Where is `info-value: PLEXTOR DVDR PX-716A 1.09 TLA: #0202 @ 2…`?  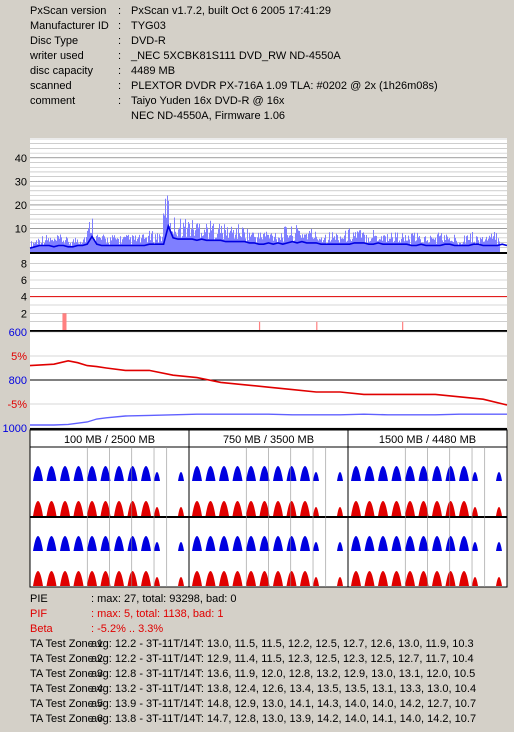
info-value: PLEXTOR DVDR PX-716A 1.09 TLA: #0202 @ 2… is located at coordinates (284, 86).